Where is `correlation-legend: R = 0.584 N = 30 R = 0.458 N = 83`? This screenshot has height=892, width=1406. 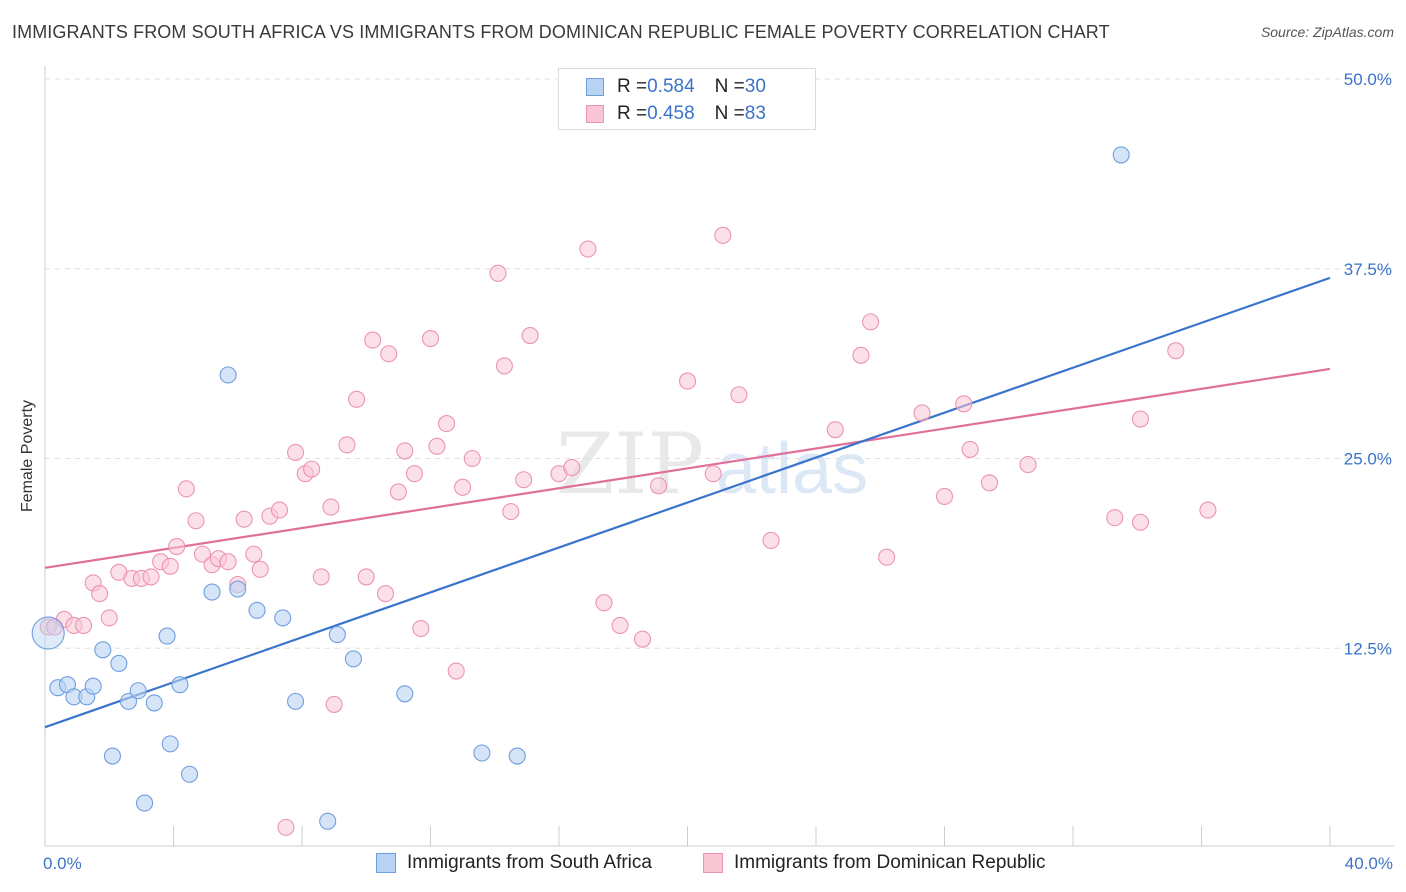
correlation-legend: R = 0.584 N = 30 R = 0.458 N = 83 is located at coordinates (687, 99).